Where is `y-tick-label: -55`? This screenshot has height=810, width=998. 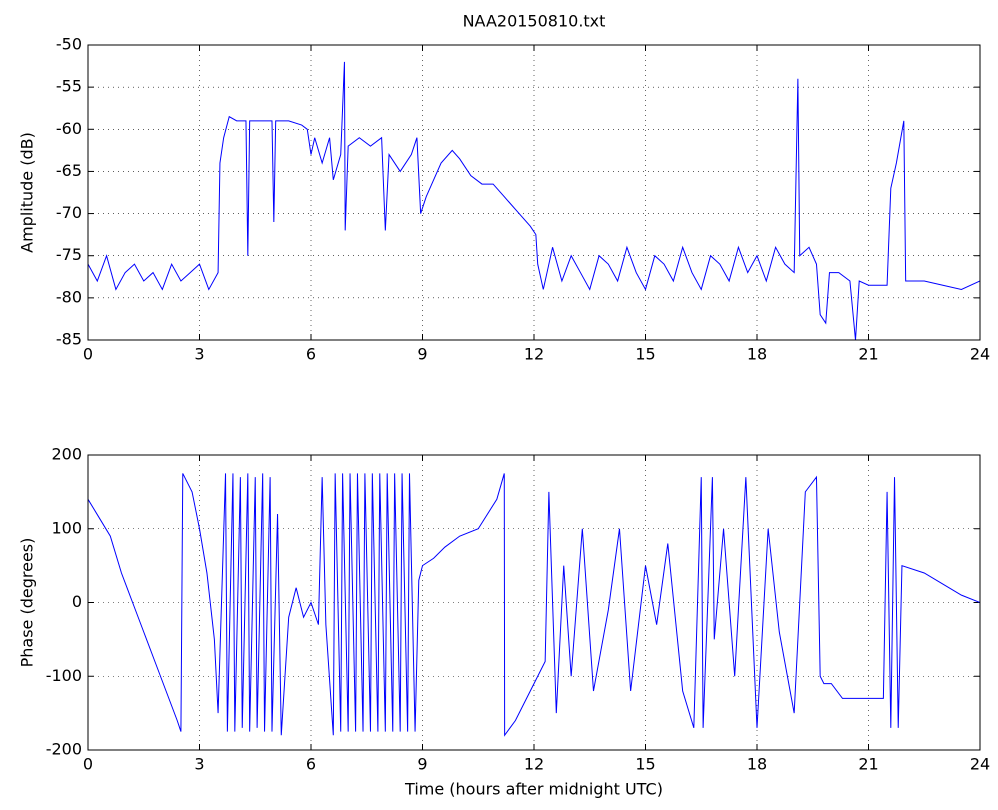 y-tick-label: -55 is located at coordinates (69, 86).